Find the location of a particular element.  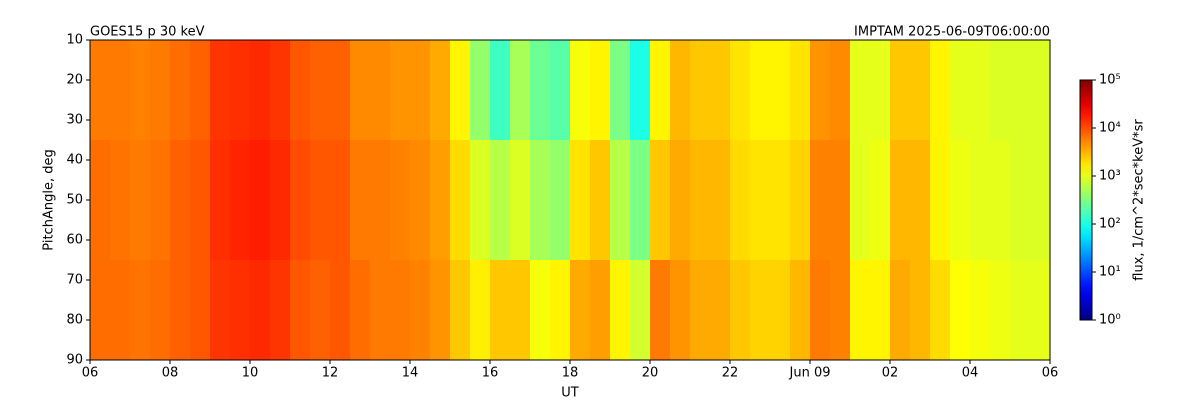

title-left: GOES15 p 30 keV is located at coordinates (147, 32).